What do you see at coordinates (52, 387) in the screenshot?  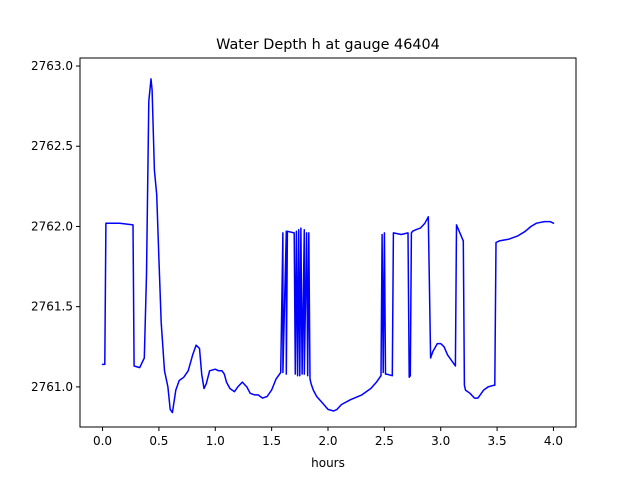 I see `y-tick-label: 2761.0` at bounding box center [52, 387].